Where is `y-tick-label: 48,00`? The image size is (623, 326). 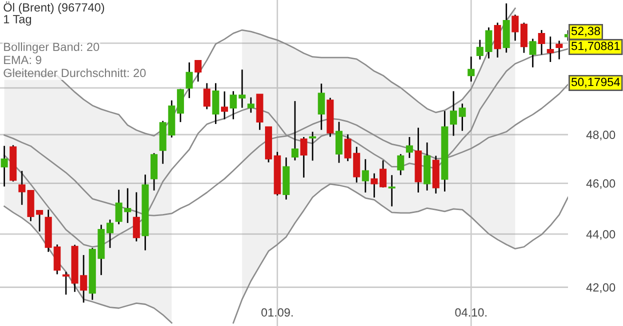 y-tick-label: 48,00 is located at coordinates (601, 135).